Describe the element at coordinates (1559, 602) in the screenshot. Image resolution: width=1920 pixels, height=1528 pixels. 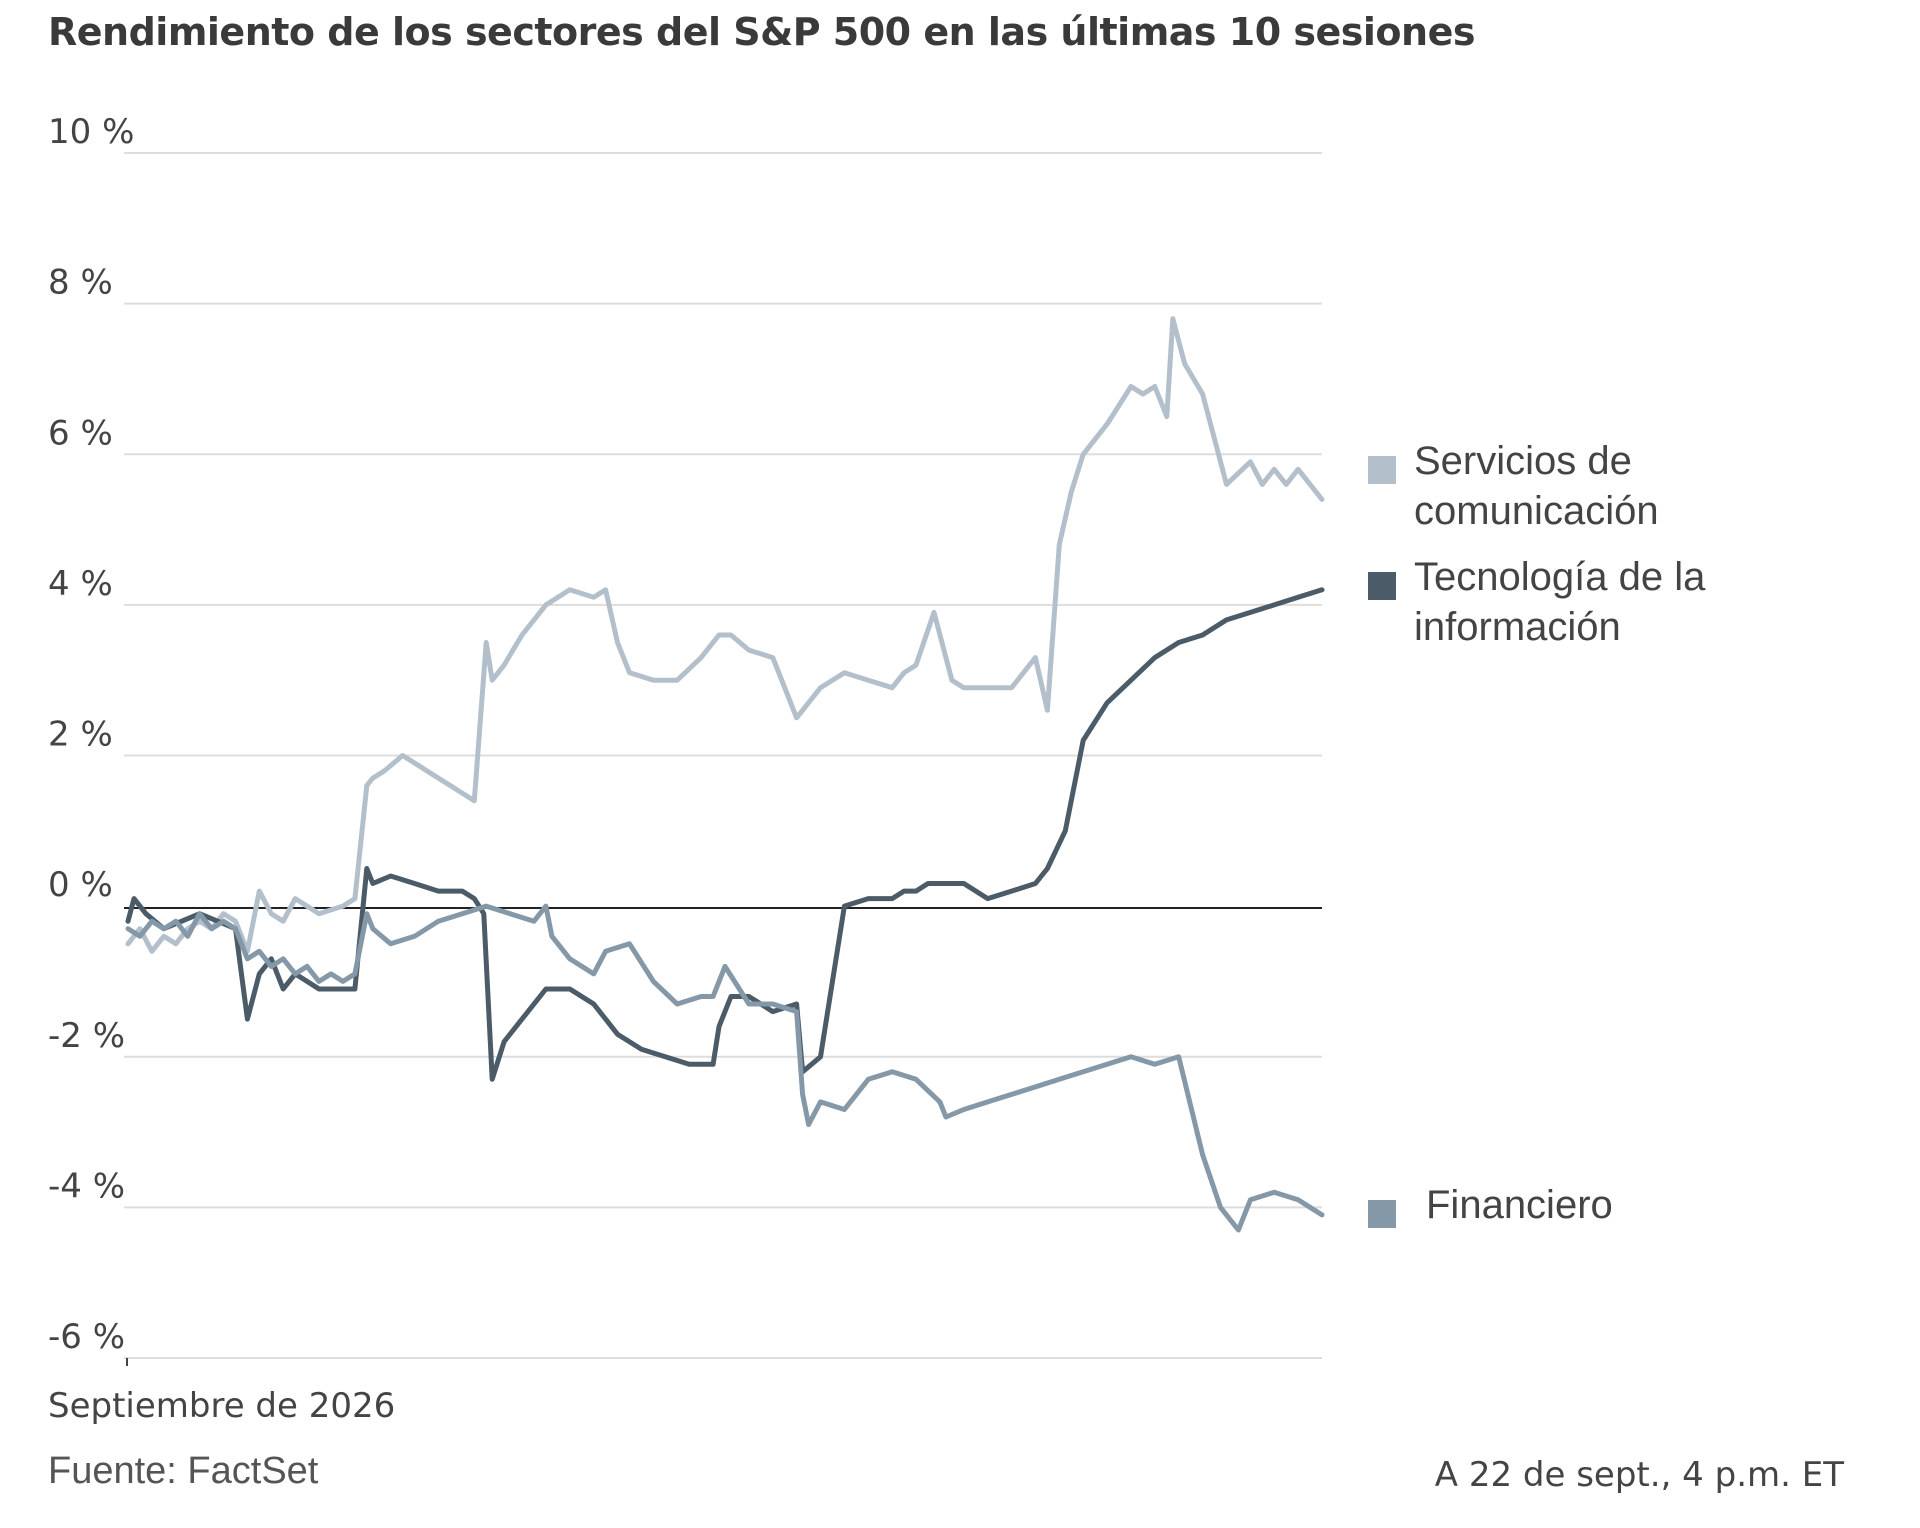
I see `legend-label-tecnologia: Tecnología de la información` at that location.